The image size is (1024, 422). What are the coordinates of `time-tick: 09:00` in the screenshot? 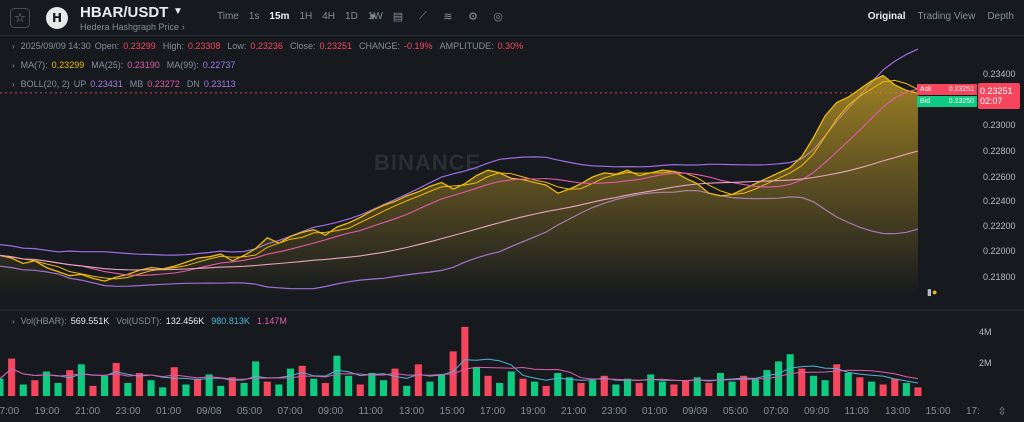 It's located at (331, 411).